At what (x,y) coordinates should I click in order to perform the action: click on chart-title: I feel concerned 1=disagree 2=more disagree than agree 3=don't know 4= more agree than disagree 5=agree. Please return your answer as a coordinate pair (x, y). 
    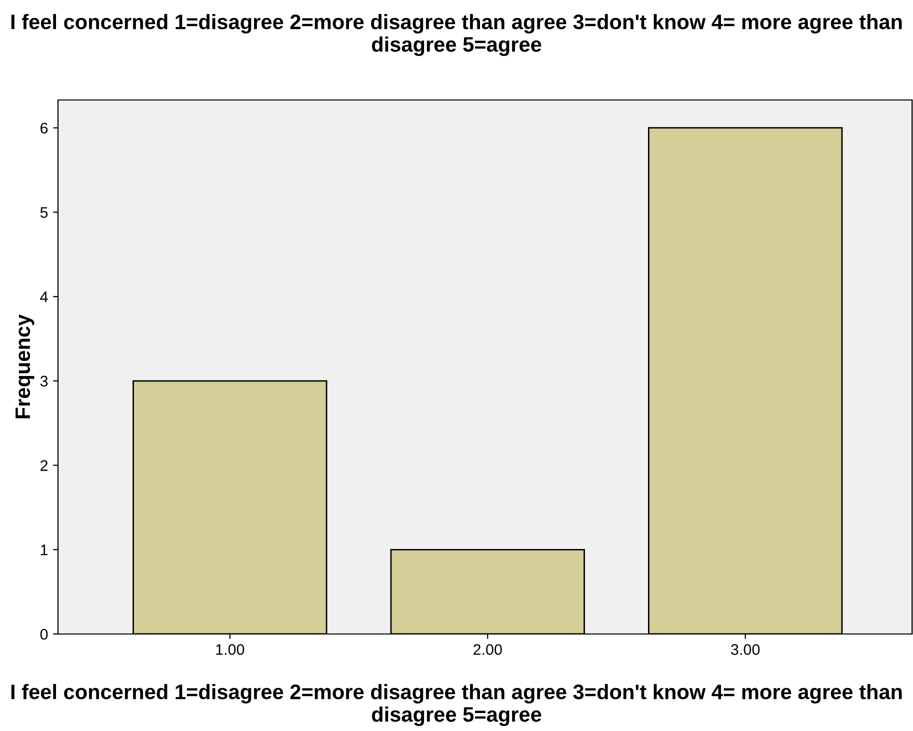
    Looking at the image, I should click on (456, 35).